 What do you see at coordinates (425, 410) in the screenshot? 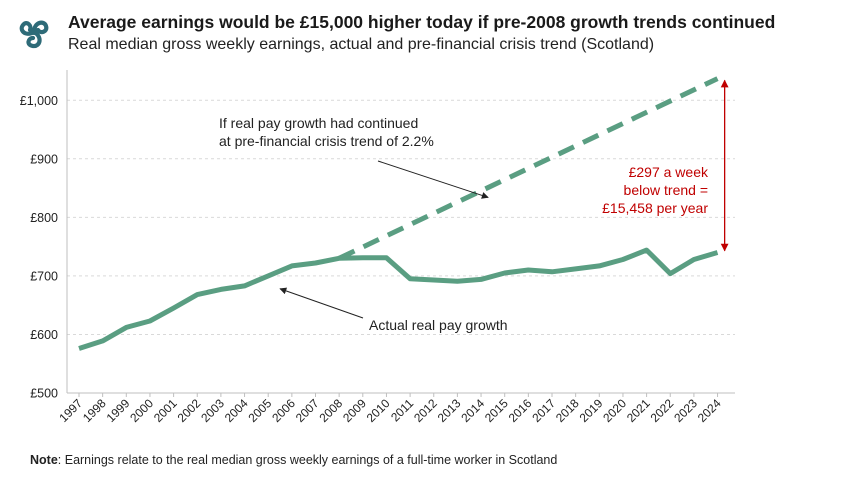
I see `x-tick-label: 2012` at bounding box center [425, 410].